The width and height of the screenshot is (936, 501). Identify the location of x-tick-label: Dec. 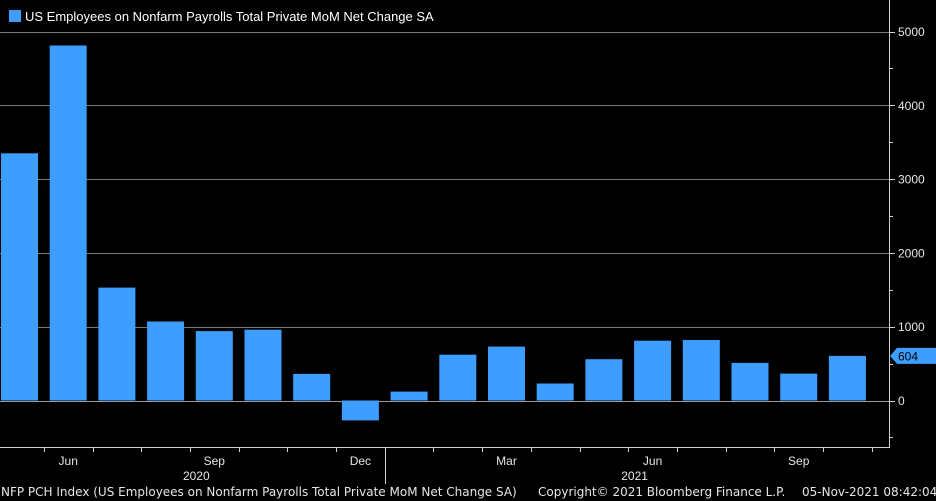
(360, 461).